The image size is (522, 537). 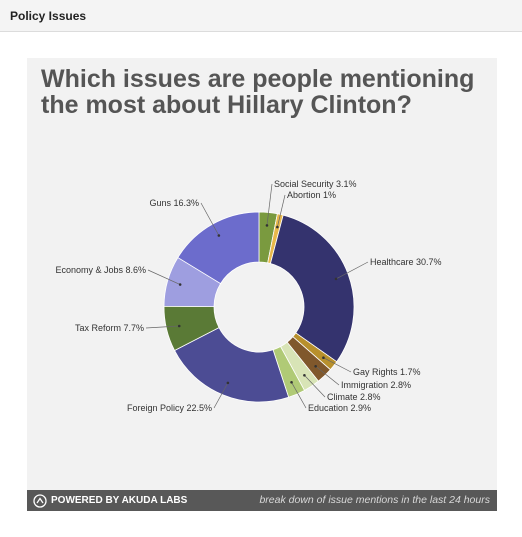 What do you see at coordinates (48, 16) in the screenshot?
I see `page-title: Policy Issues` at bounding box center [48, 16].